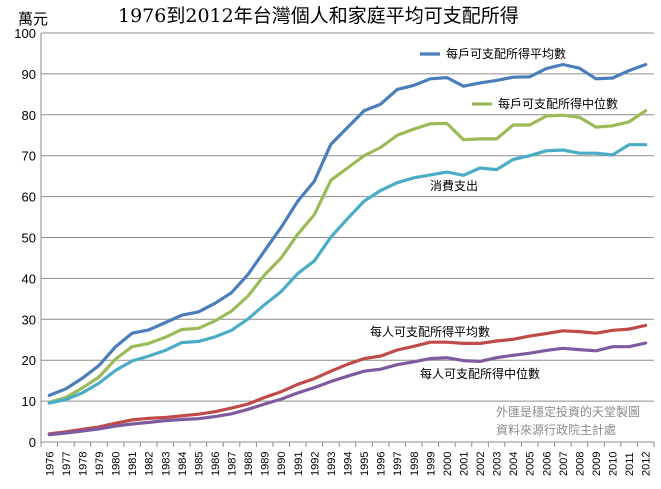 This screenshot has width=661, height=489. I want to click on x-tick-label: 1999, so click(431, 464).